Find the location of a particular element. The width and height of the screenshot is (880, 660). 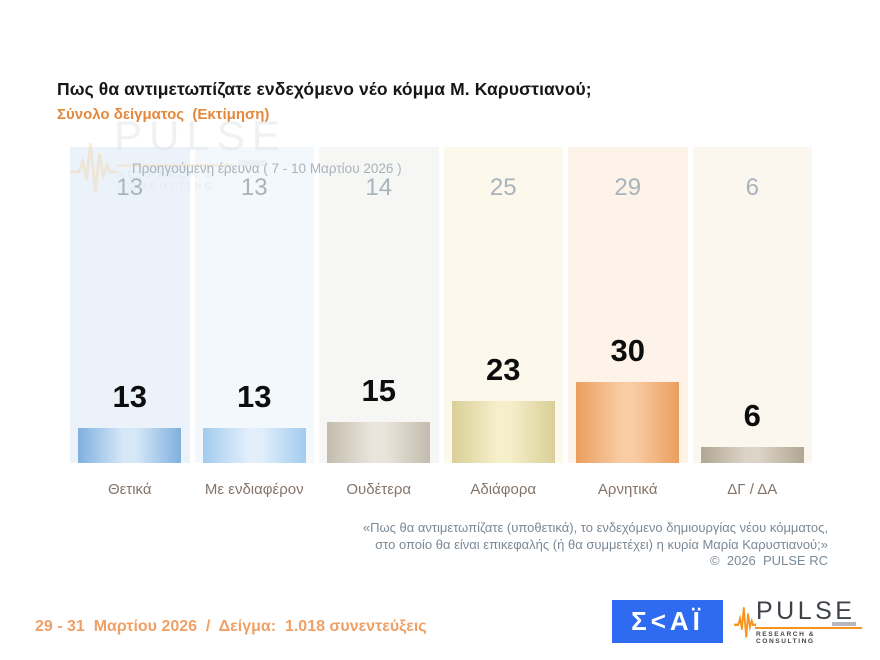

pulse-logo-subtext: RESEARCH & CONSULTING is located at coordinates (786, 638).